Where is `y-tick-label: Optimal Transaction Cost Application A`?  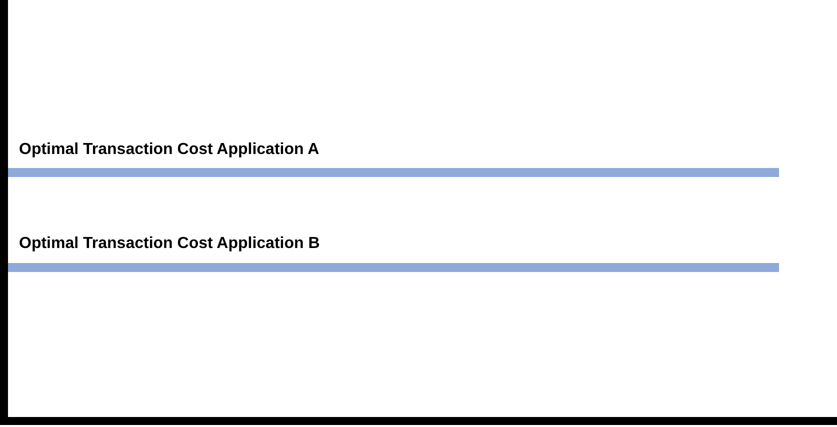
y-tick-label: Optimal Transaction Cost Application A is located at coordinates (169, 149).